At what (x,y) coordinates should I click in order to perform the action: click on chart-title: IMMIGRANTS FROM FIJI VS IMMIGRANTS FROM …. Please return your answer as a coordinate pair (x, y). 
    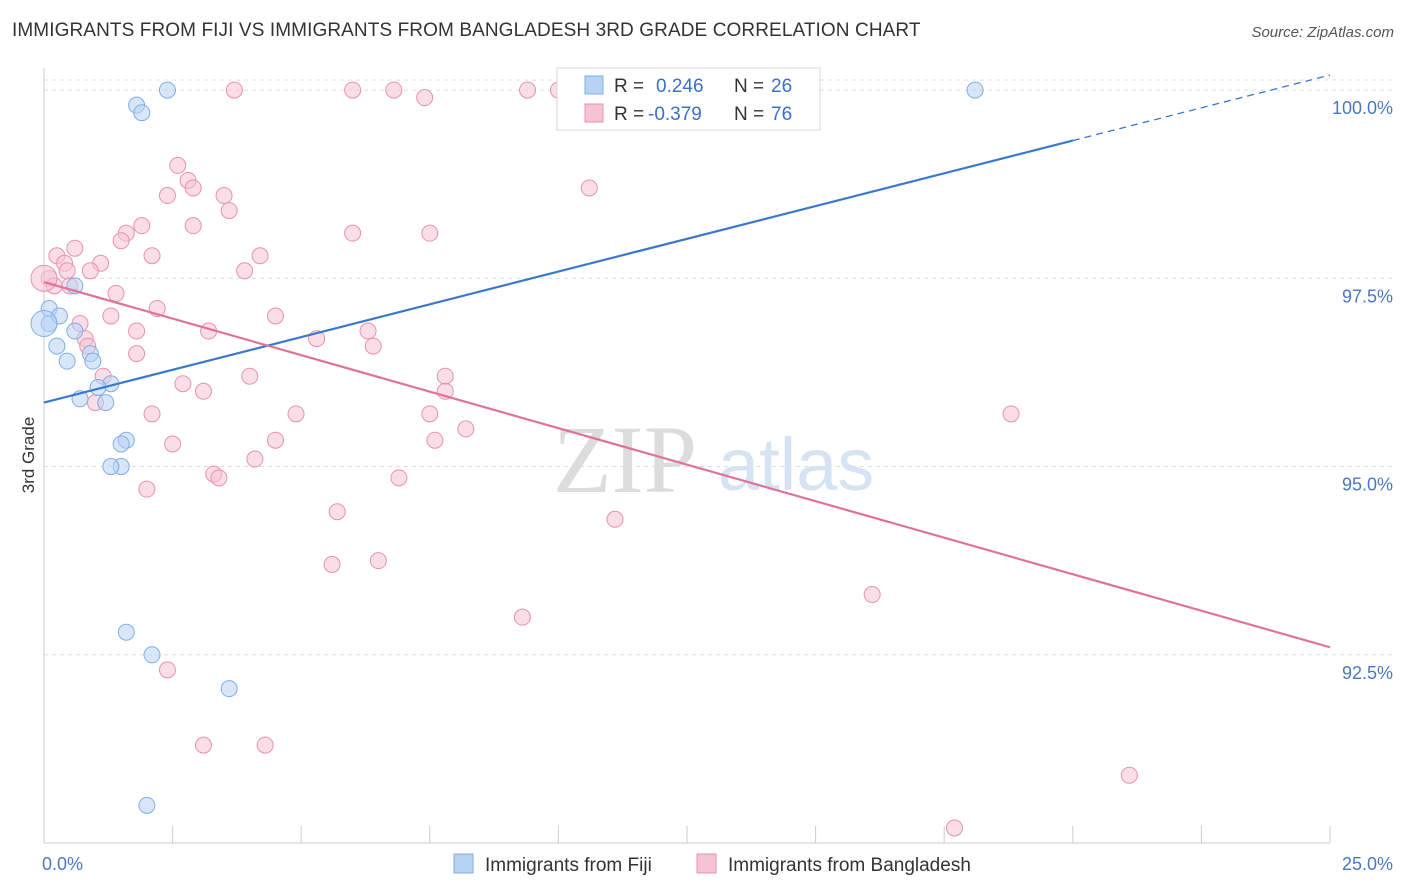
    Looking at the image, I should click on (466, 30).